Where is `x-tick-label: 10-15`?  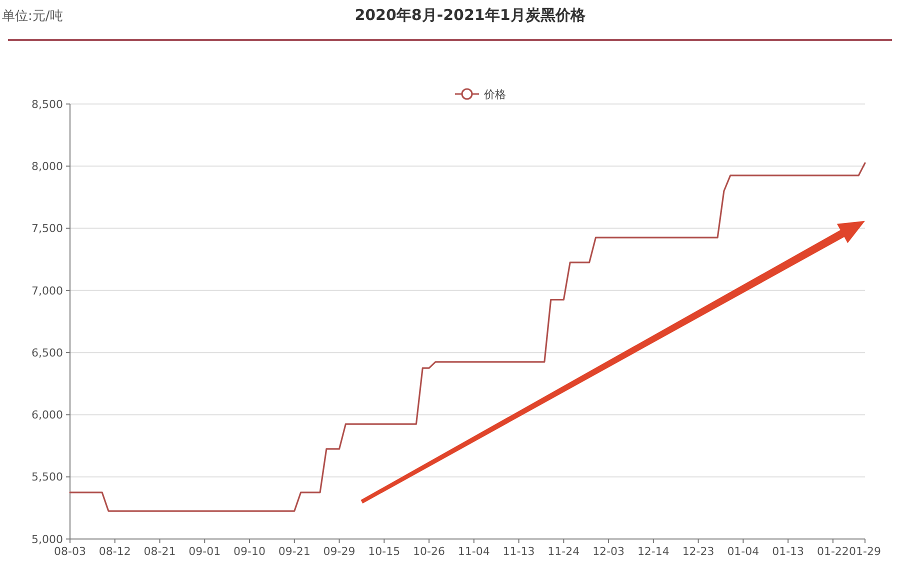 x-tick-label: 10-15 is located at coordinates (384, 551).